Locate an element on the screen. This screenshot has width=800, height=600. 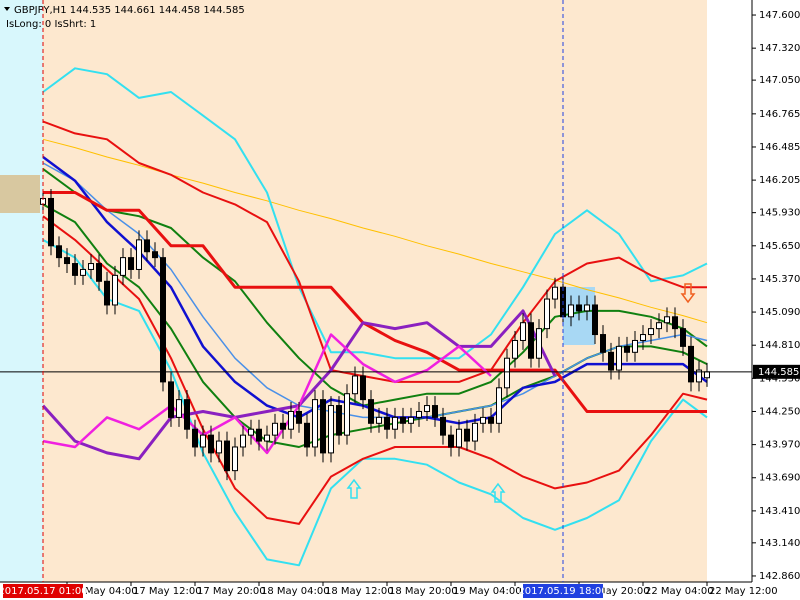
y-tick-label: 145.370 is located at coordinates (779, 279).